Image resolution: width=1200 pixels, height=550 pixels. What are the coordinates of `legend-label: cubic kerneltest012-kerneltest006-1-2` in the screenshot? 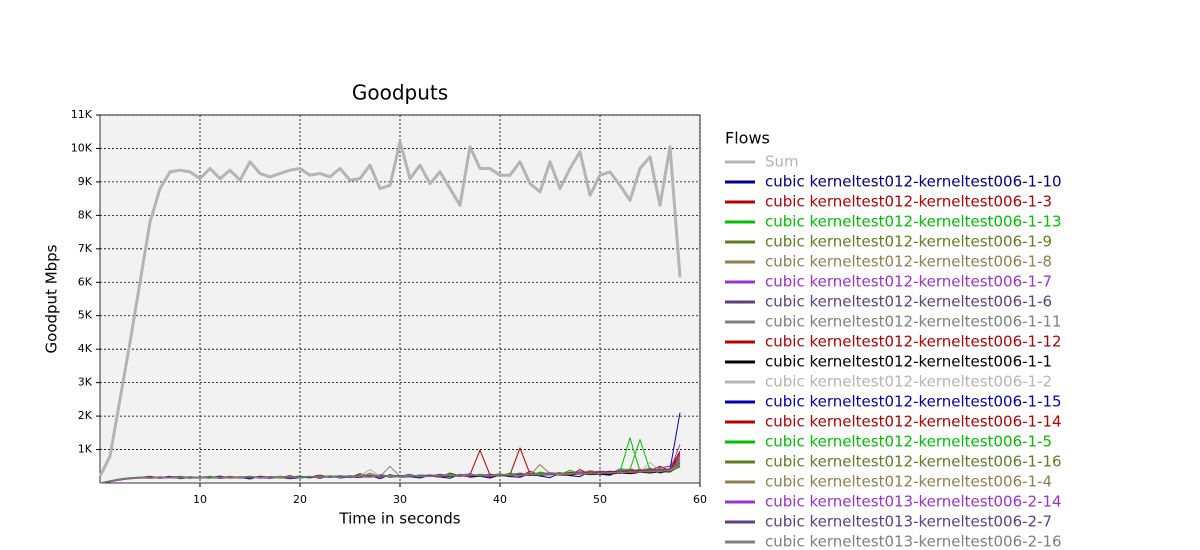 It's located at (908, 382).